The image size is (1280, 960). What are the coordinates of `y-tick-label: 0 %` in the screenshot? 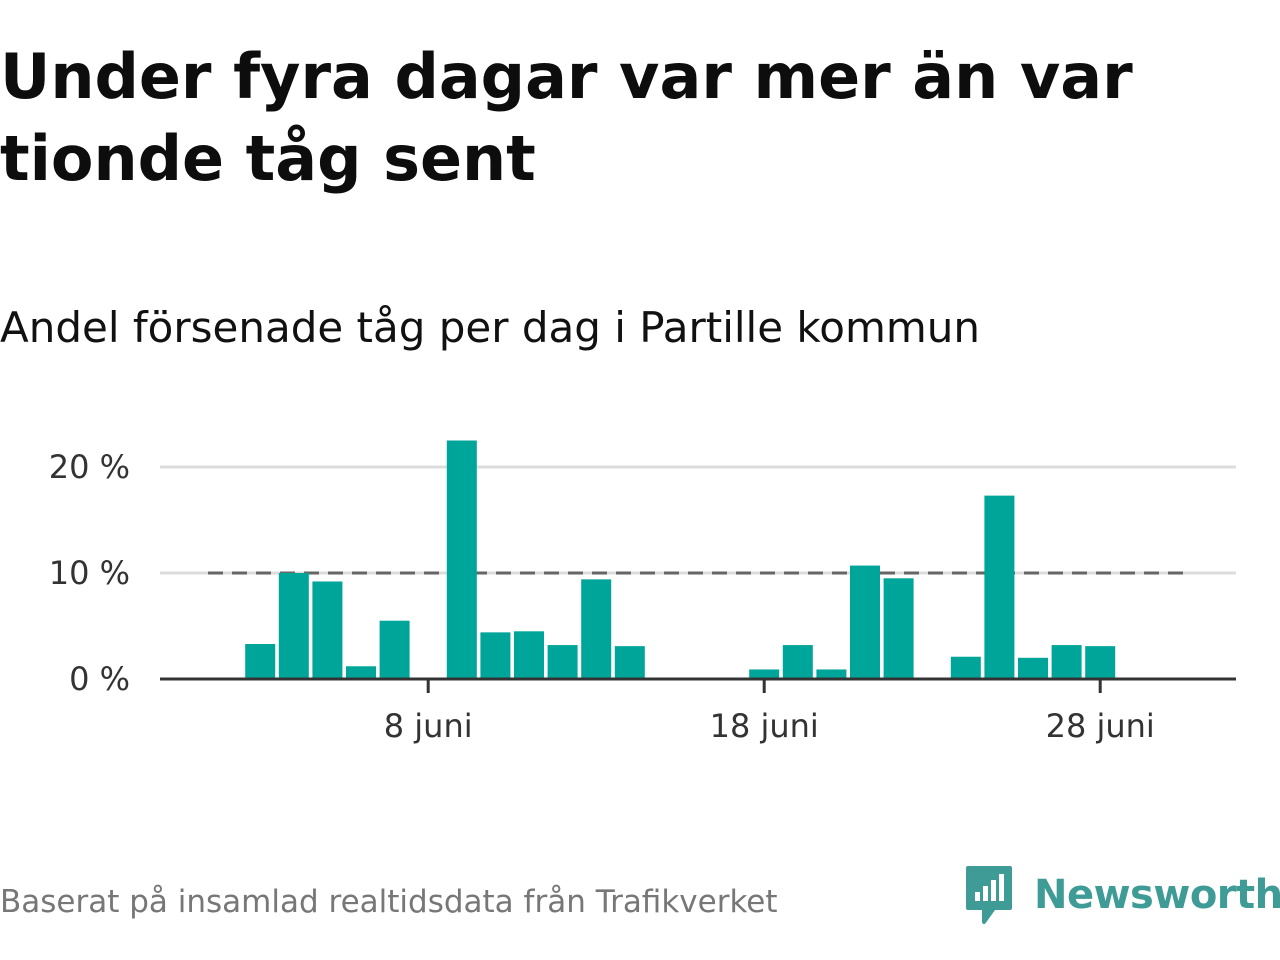 It's located at (99, 679).